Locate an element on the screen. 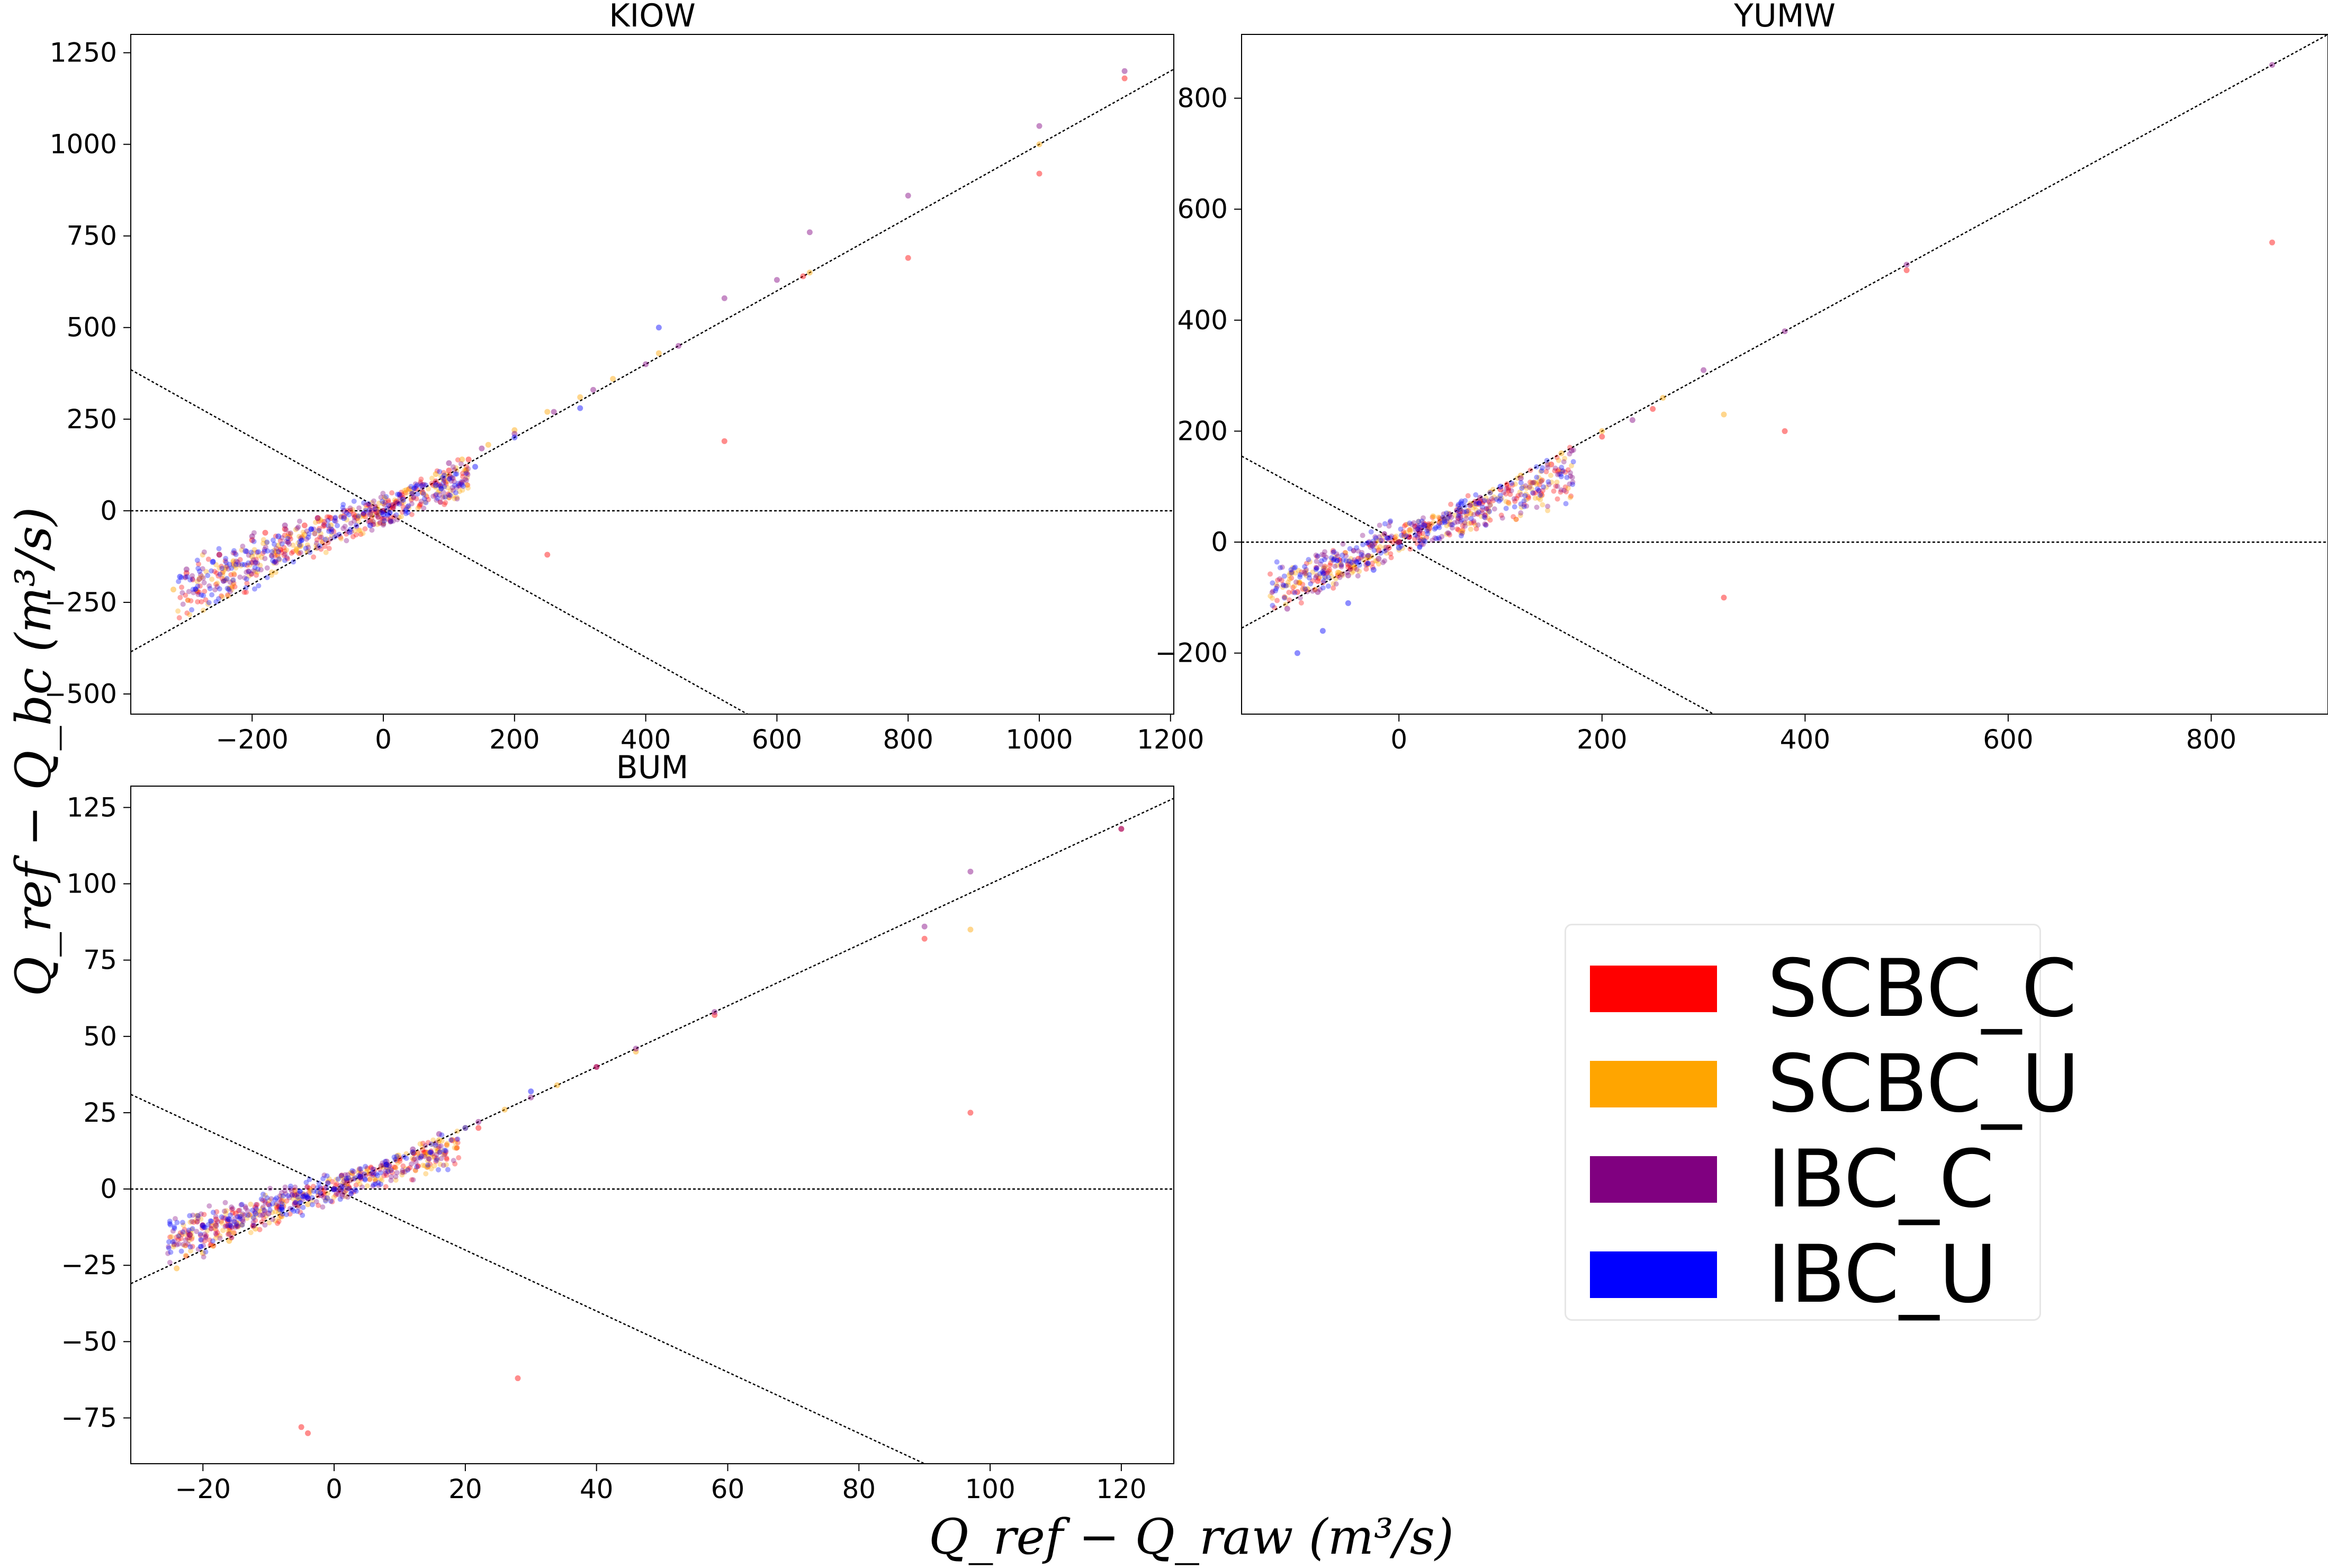 Image resolution: width=2328 pixels, height=1568 pixels. x-tick-label: 200 is located at coordinates (1602, 739).